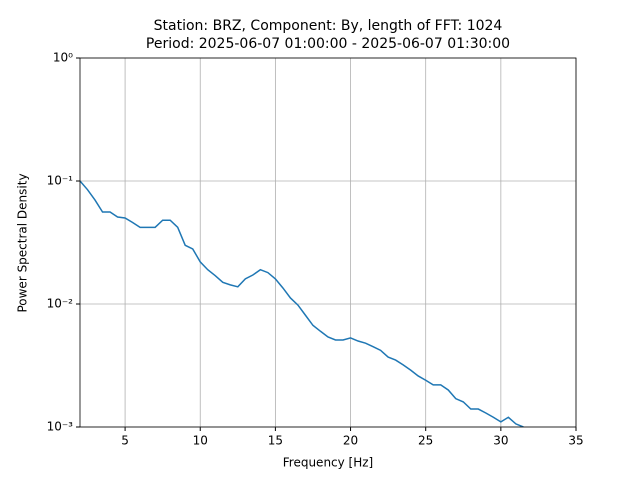 This screenshot has width=640, height=480. What do you see at coordinates (575, 441) in the screenshot?
I see `x-tick-label: 35` at bounding box center [575, 441].